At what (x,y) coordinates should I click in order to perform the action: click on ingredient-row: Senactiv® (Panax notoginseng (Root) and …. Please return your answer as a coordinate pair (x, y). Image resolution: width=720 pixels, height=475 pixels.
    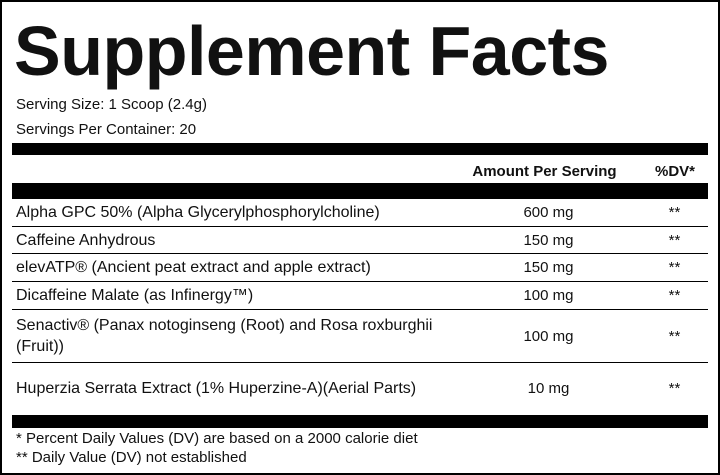
    Looking at the image, I should click on (360, 336).